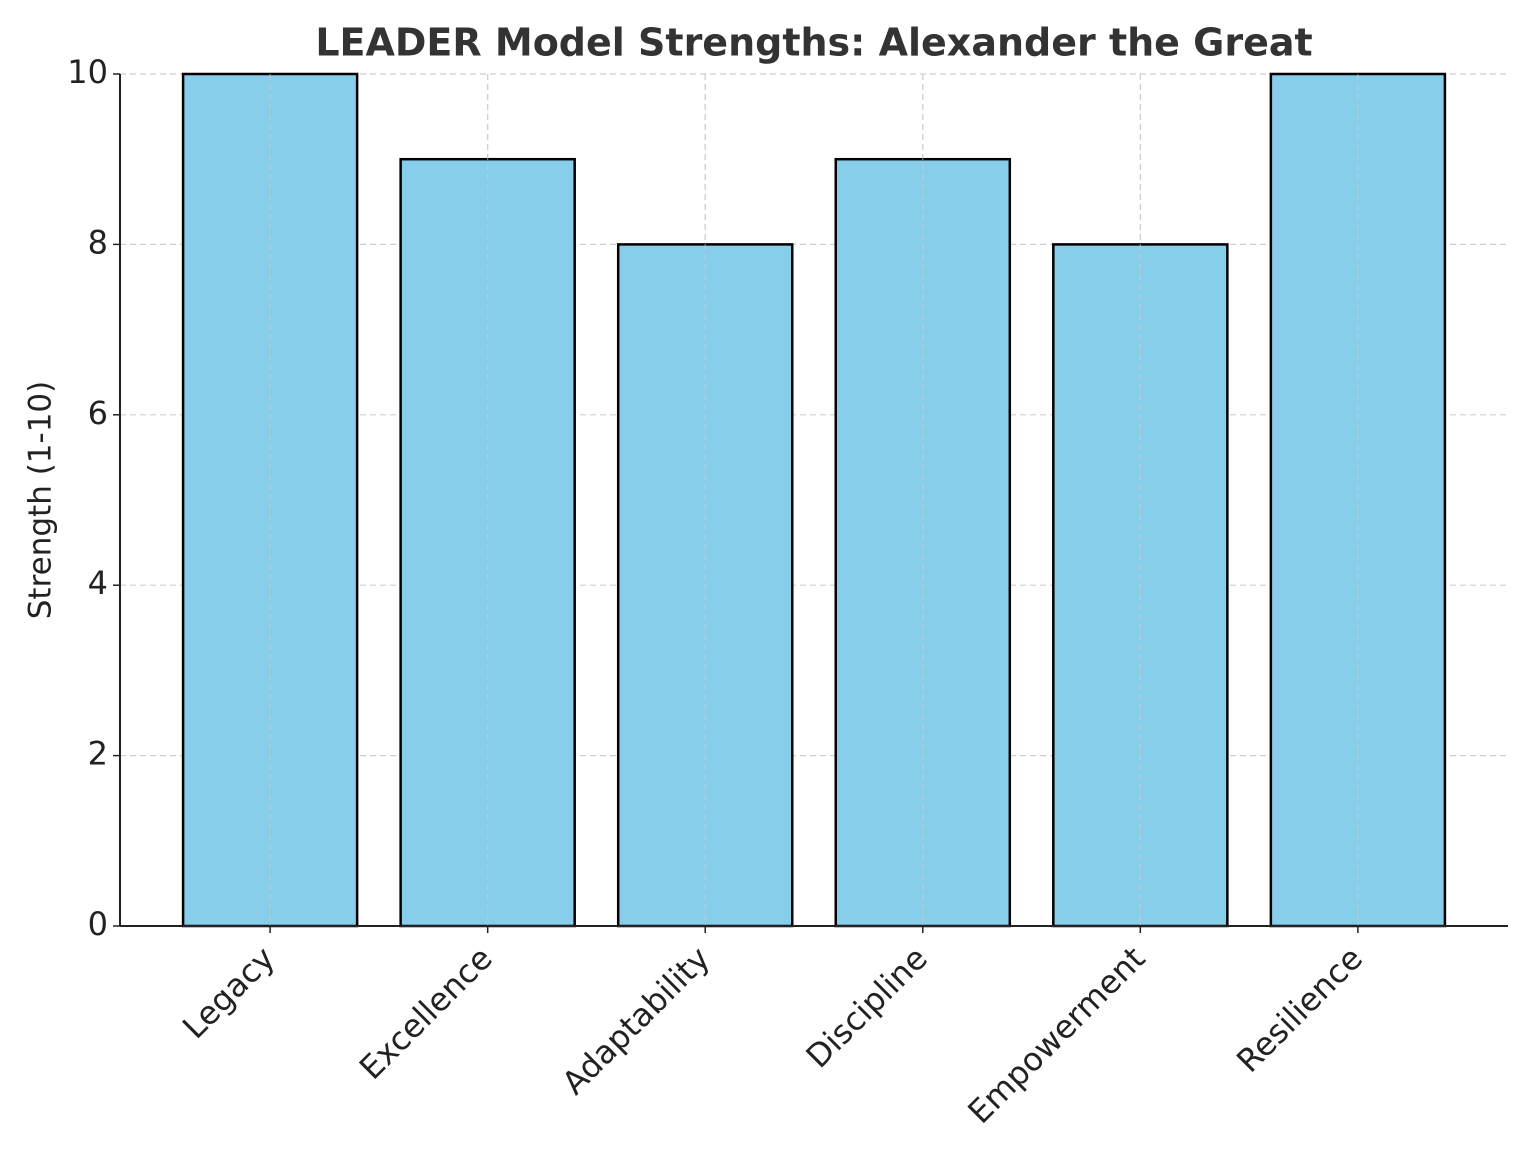 The width and height of the screenshot is (1536, 1152). Describe the element at coordinates (1299, 1009) in the screenshot. I see `x-tick-label: Resilience` at that location.